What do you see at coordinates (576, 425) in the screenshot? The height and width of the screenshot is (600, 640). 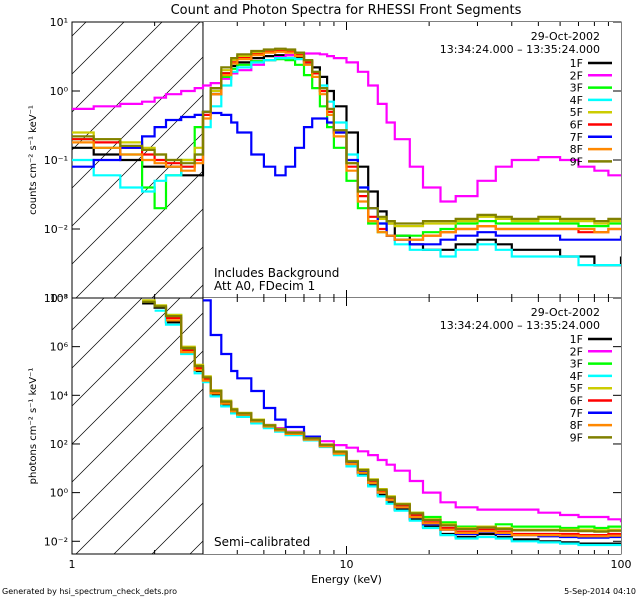 I see `photon-legend-label-8f: 8F` at bounding box center [576, 425].